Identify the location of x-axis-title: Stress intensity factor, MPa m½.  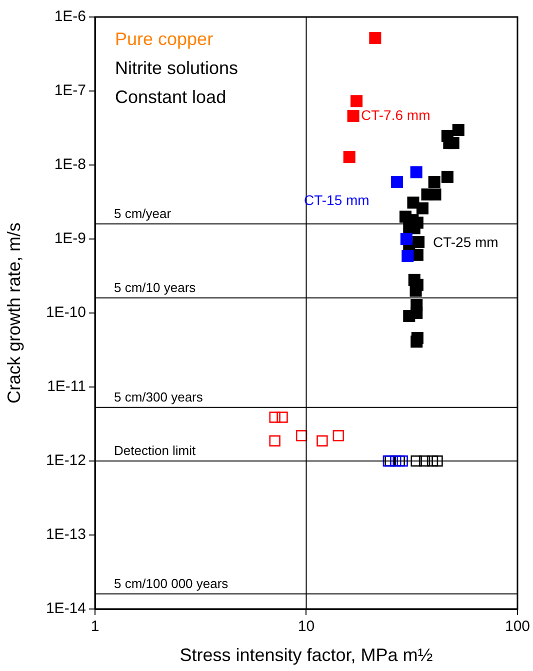
(306, 655).